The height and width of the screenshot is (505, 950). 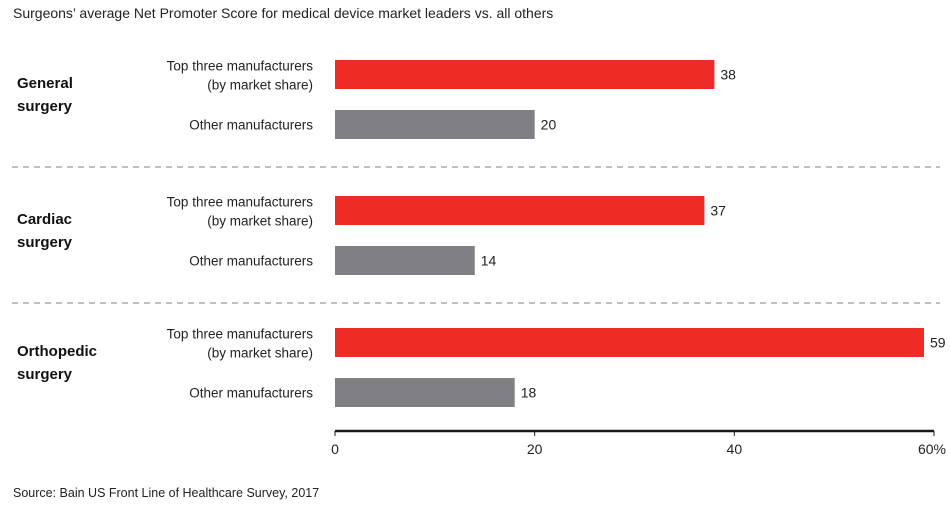 What do you see at coordinates (45, 83) in the screenshot?
I see `group-label: General` at bounding box center [45, 83].